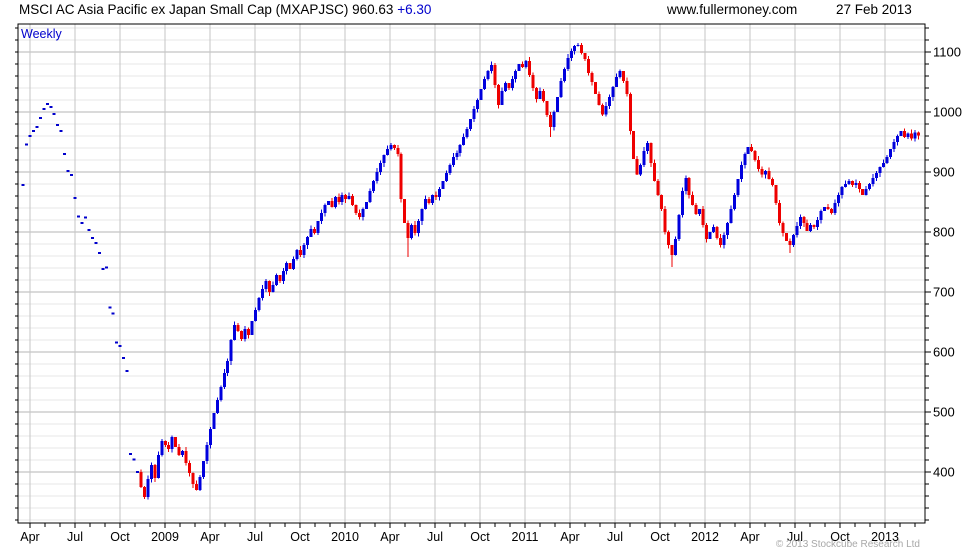 This screenshot has height=560, width=980. Describe the element at coordinates (944, 232) in the screenshot. I see `y-axis-label: 800` at that location.